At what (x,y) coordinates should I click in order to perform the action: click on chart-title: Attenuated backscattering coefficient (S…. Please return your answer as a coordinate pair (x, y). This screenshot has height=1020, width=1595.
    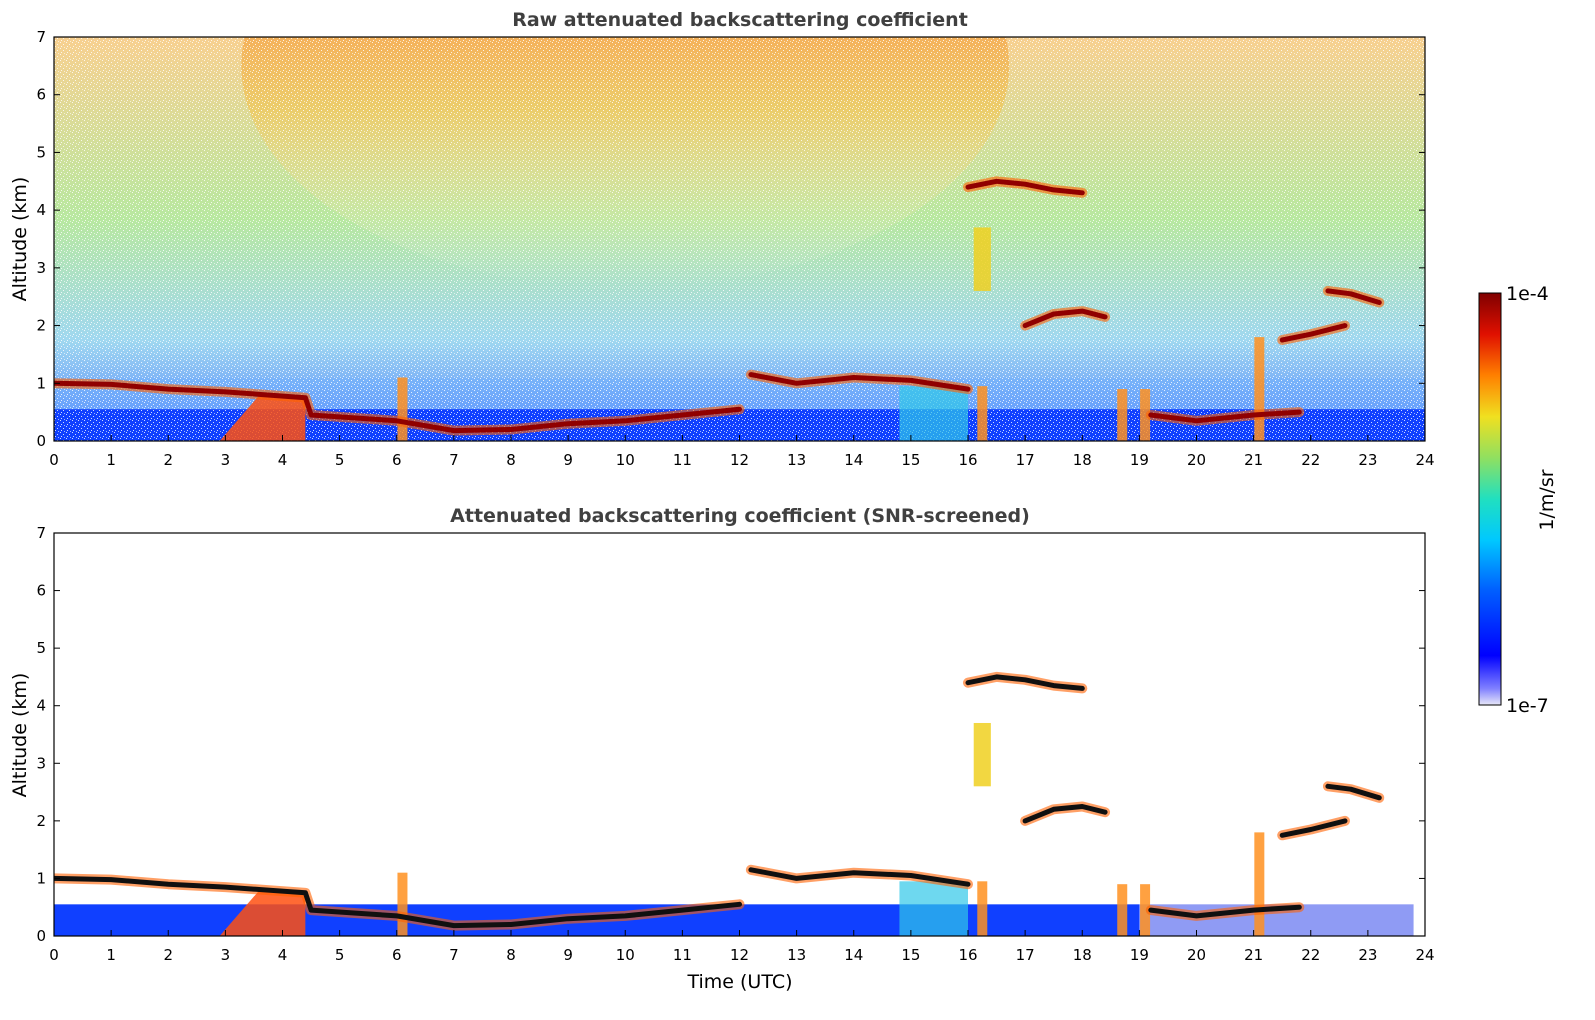
    Looking at the image, I should click on (740, 516).